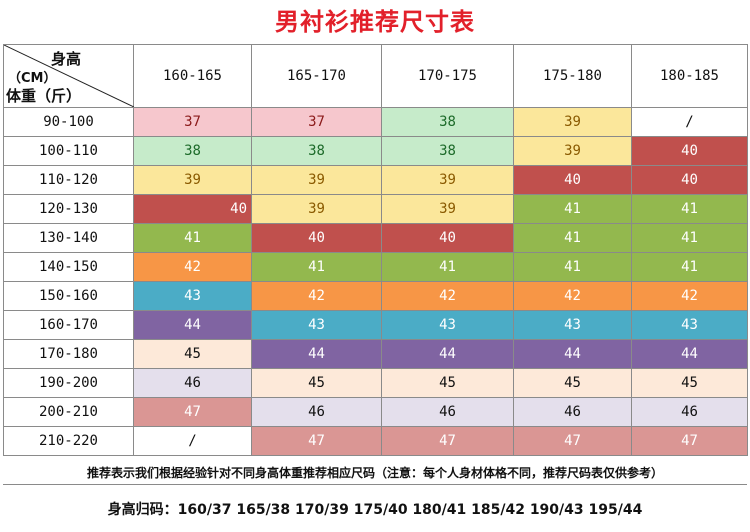  What do you see at coordinates (68, 267) in the screenshot?
I see `weight-range-cell: 140-150` at bounding box center [68, 267].